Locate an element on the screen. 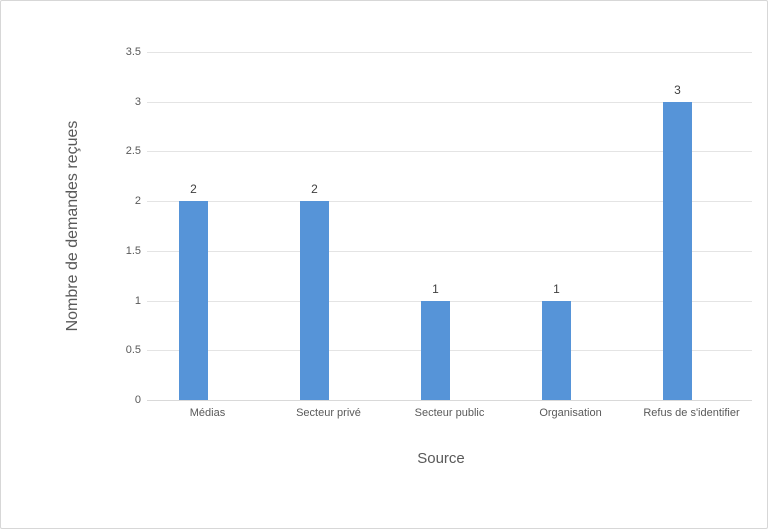  y-tick-label: 0 is located at coordinates (137, 400).